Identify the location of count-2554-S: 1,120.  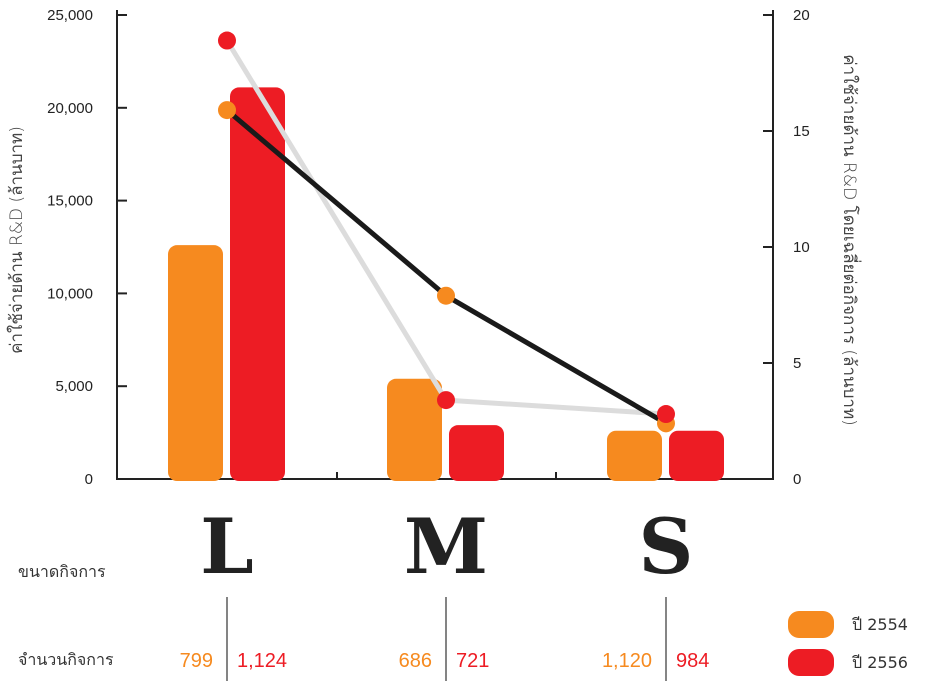
(627, 661).